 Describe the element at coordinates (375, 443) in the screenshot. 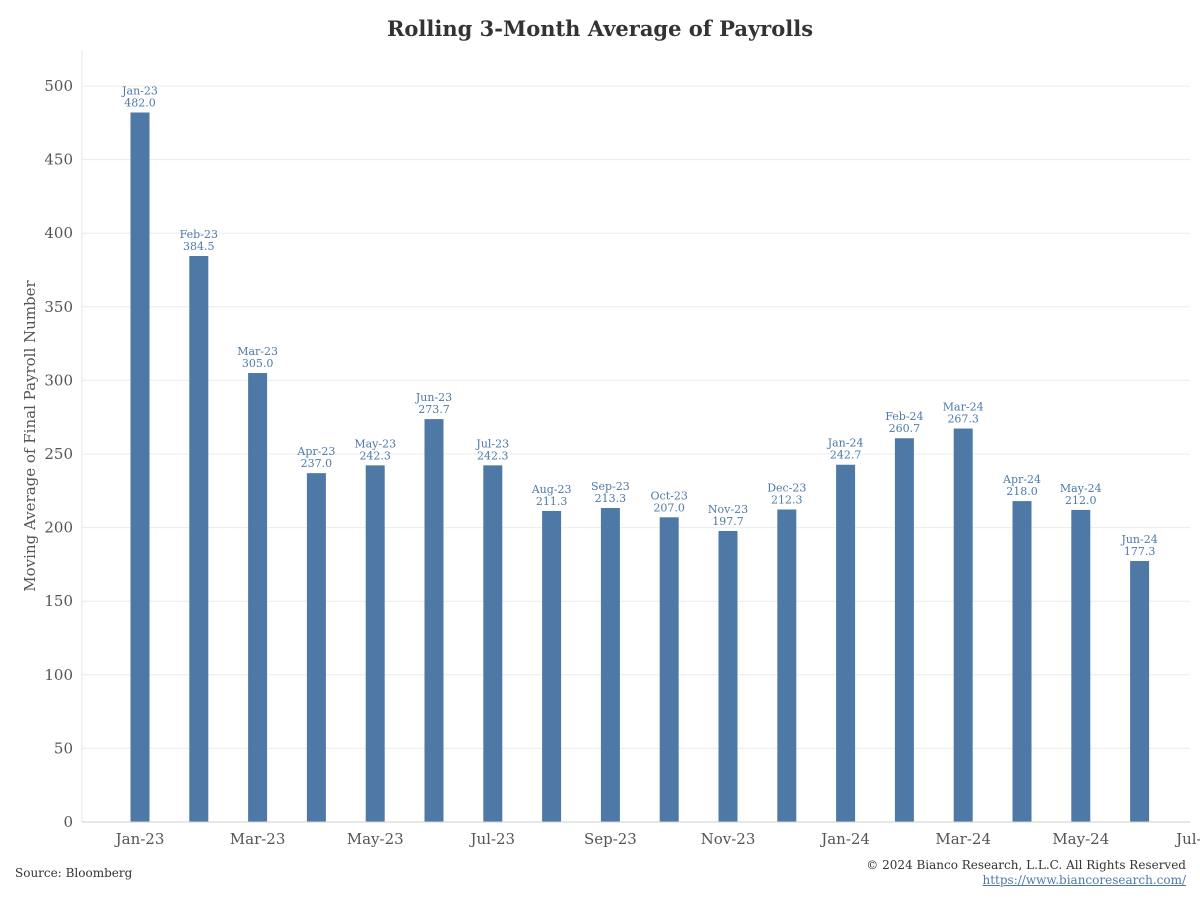

I see `bar-category-label: May-23` at that location.